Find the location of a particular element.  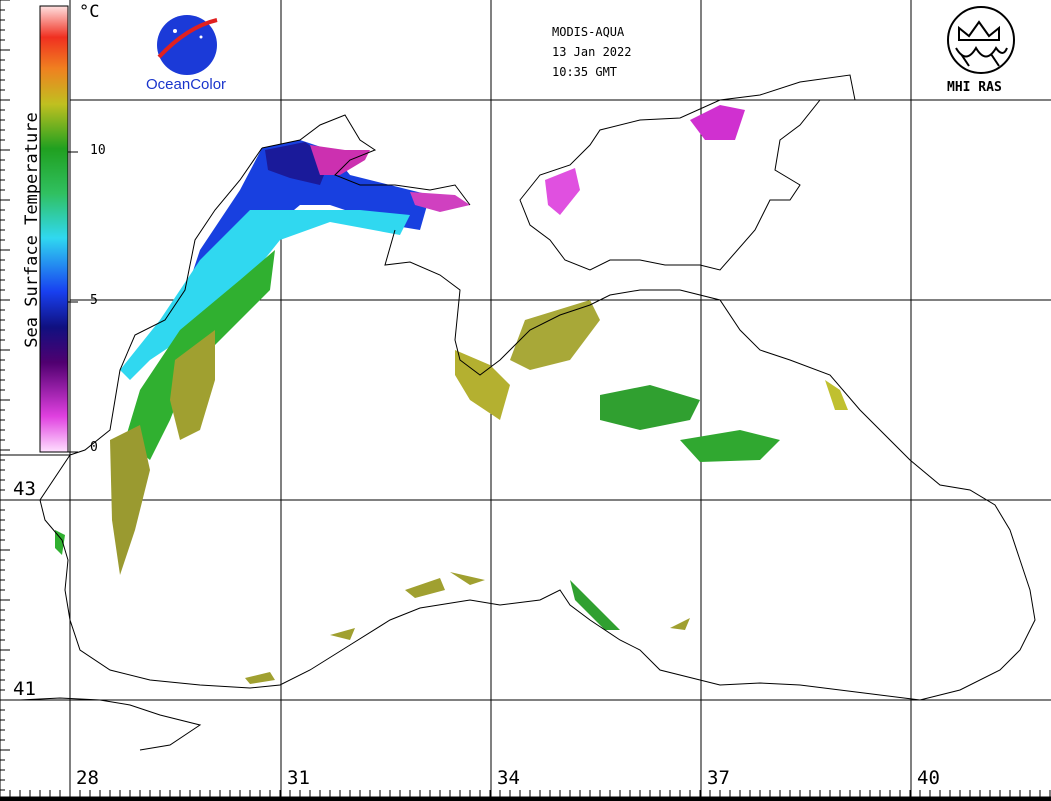

lat-label-41: 41 is located at coordinates (24, 689).